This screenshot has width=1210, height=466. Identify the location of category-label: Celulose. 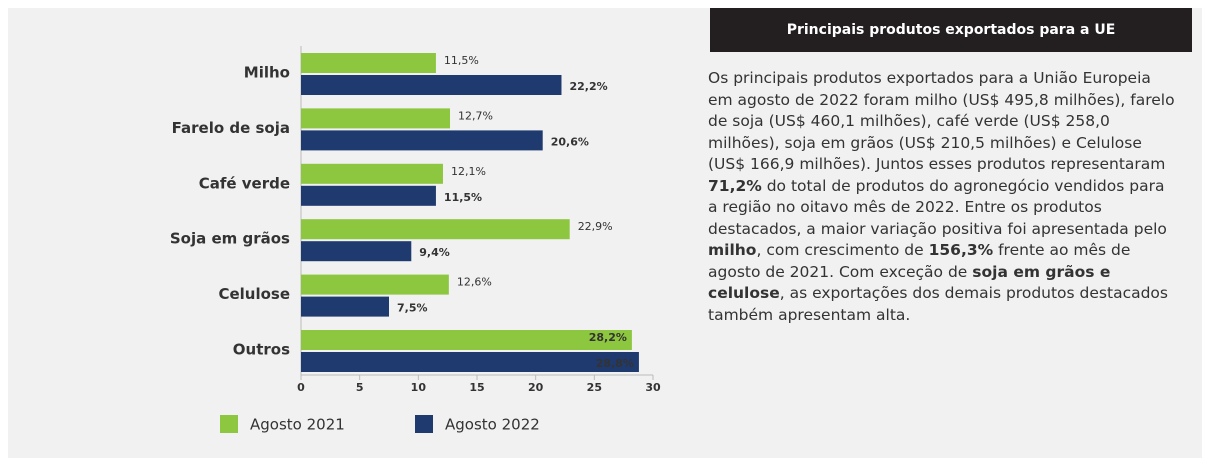
(254, 294).